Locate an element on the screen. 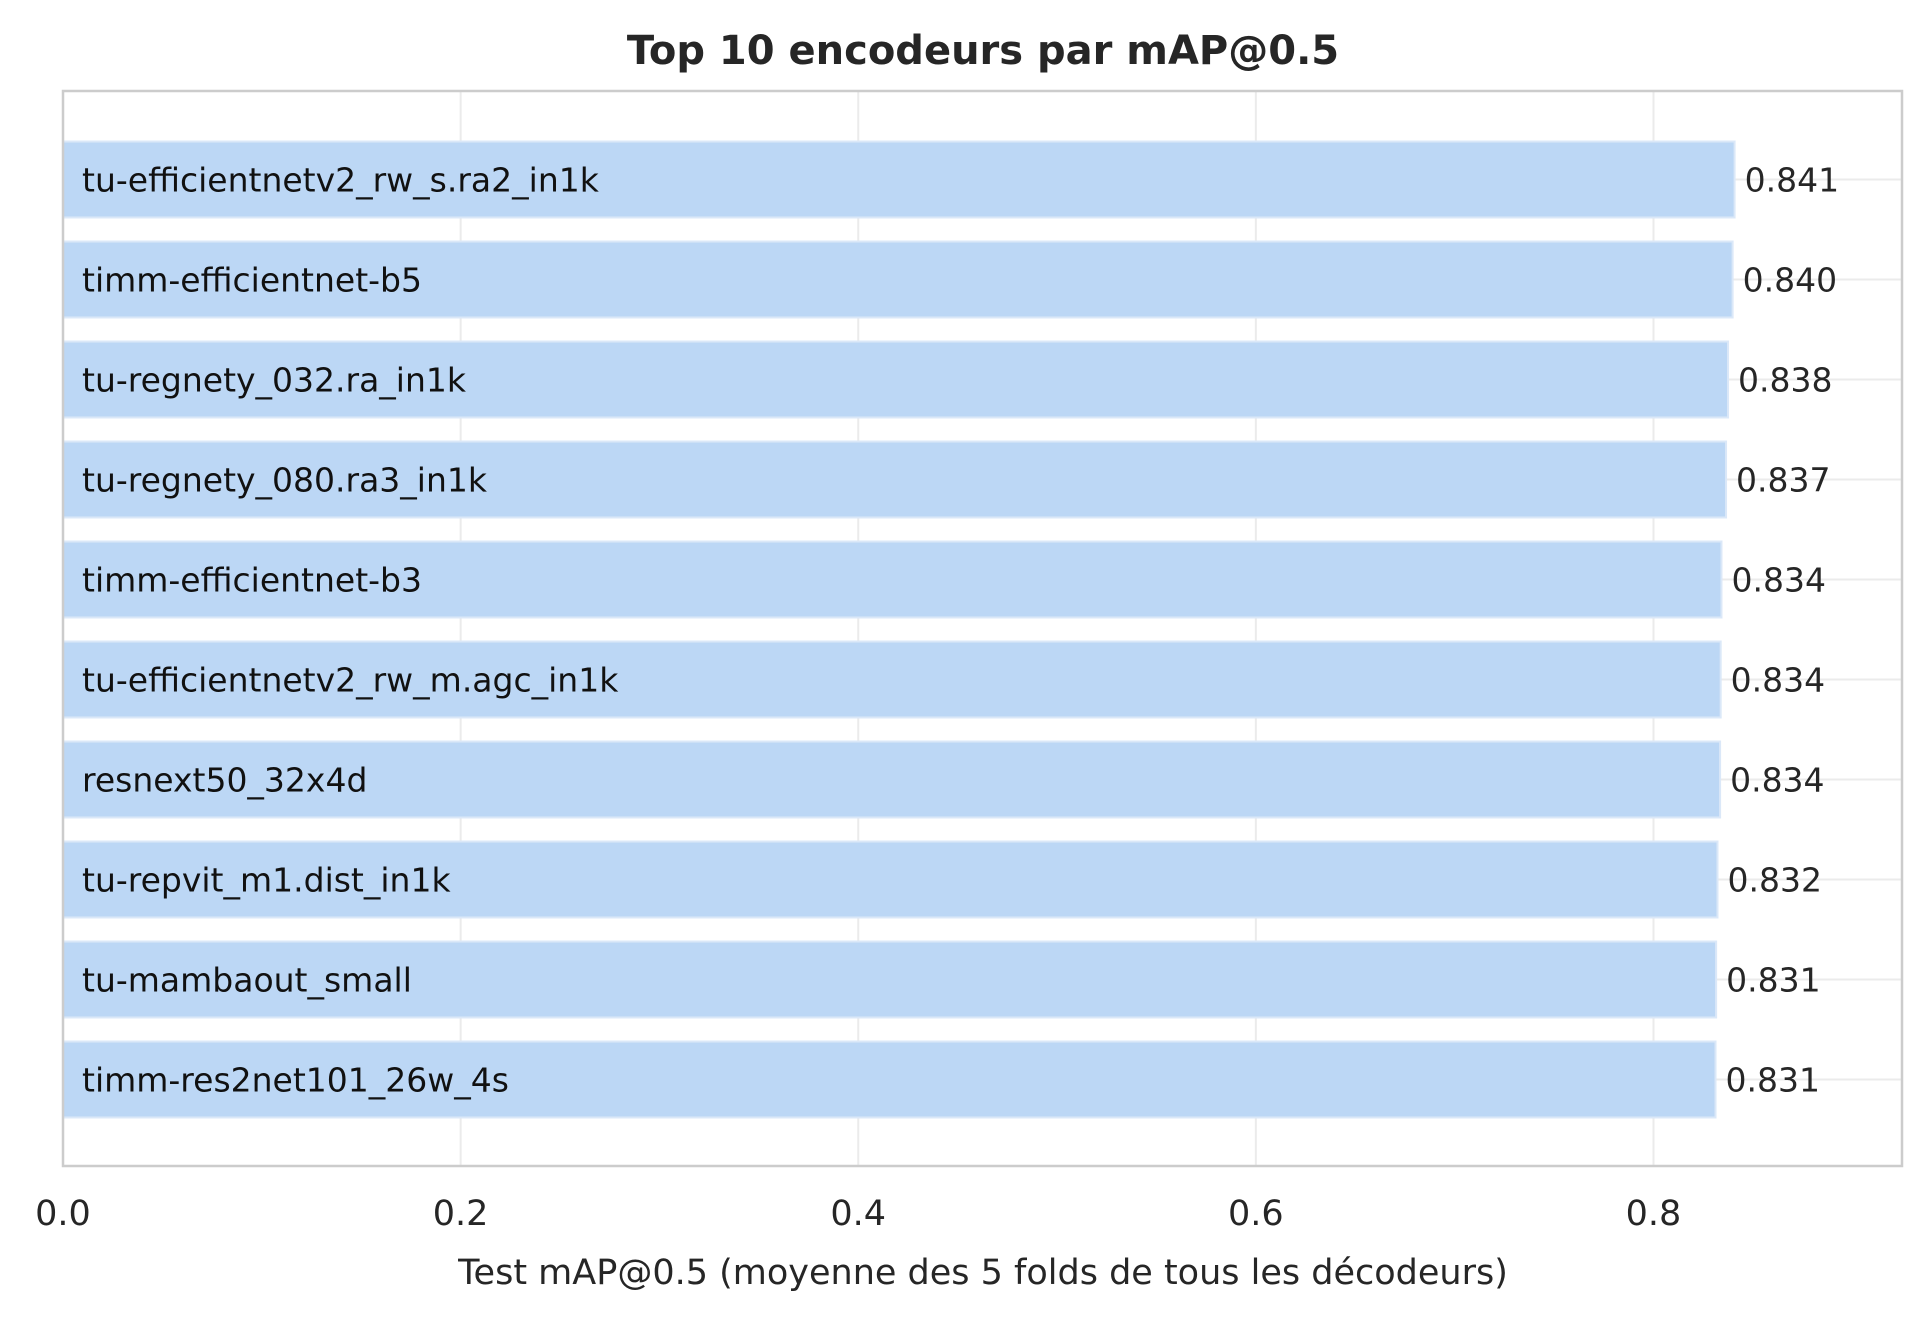  bar-value-label: 0.837 is located at coordinates (1783, 480).